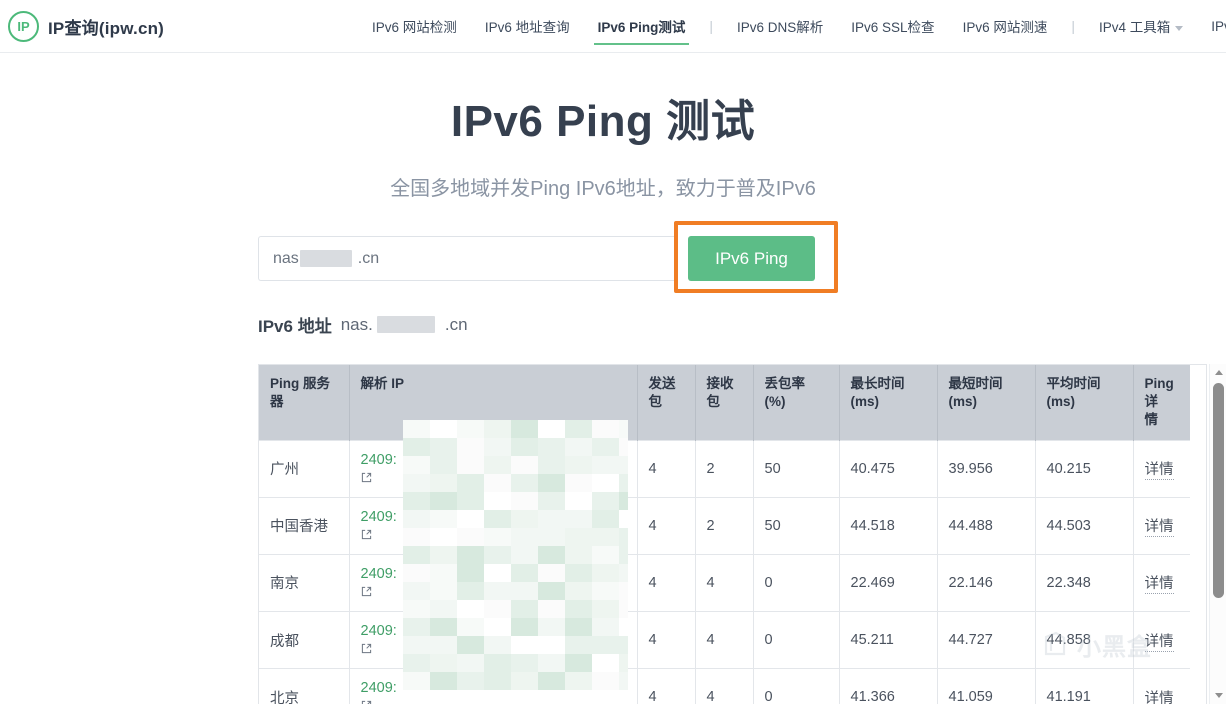  What do you see at coordinates (456, 324) in the screenshot?
I see `resolved-address-suffix: .cn` at bounding box center [456, 324].